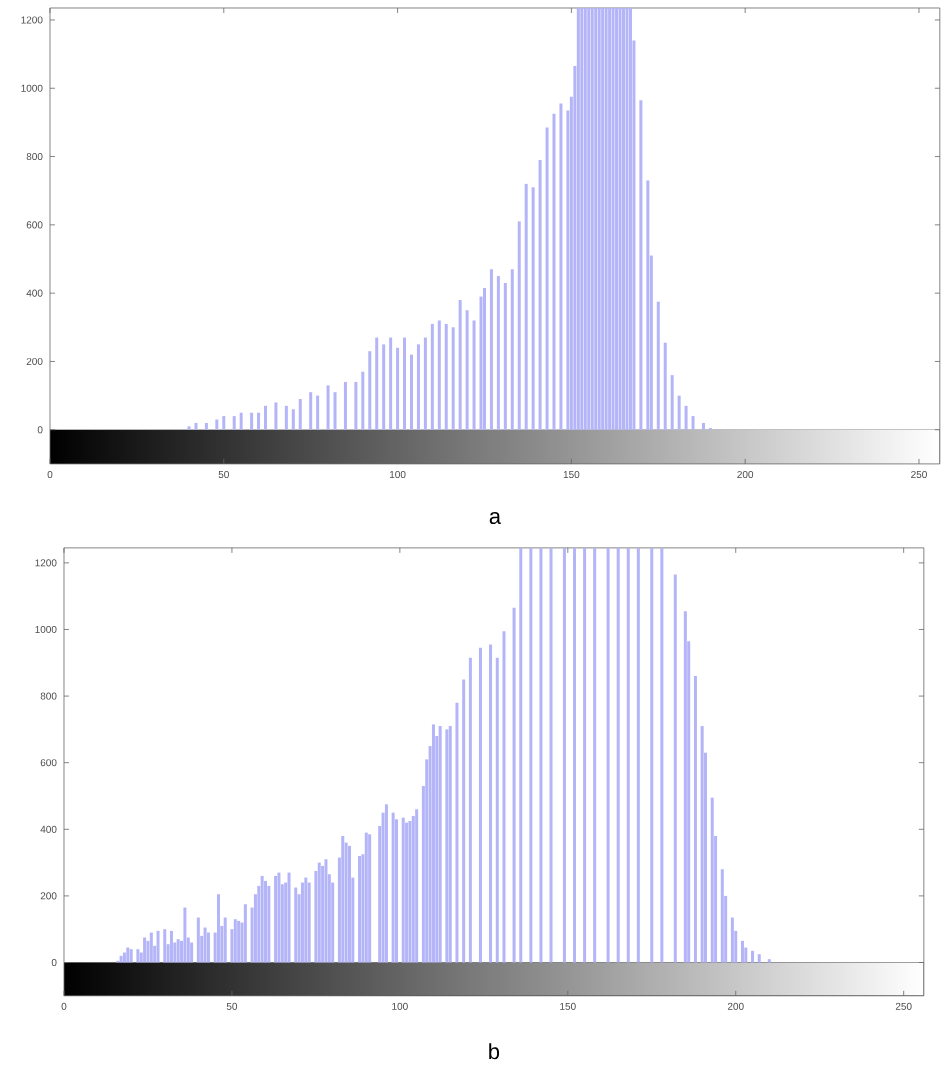  What do you see at coordinates (495, 518) in the screenshot?
I see `text: a` at bounding box center [495, 518].